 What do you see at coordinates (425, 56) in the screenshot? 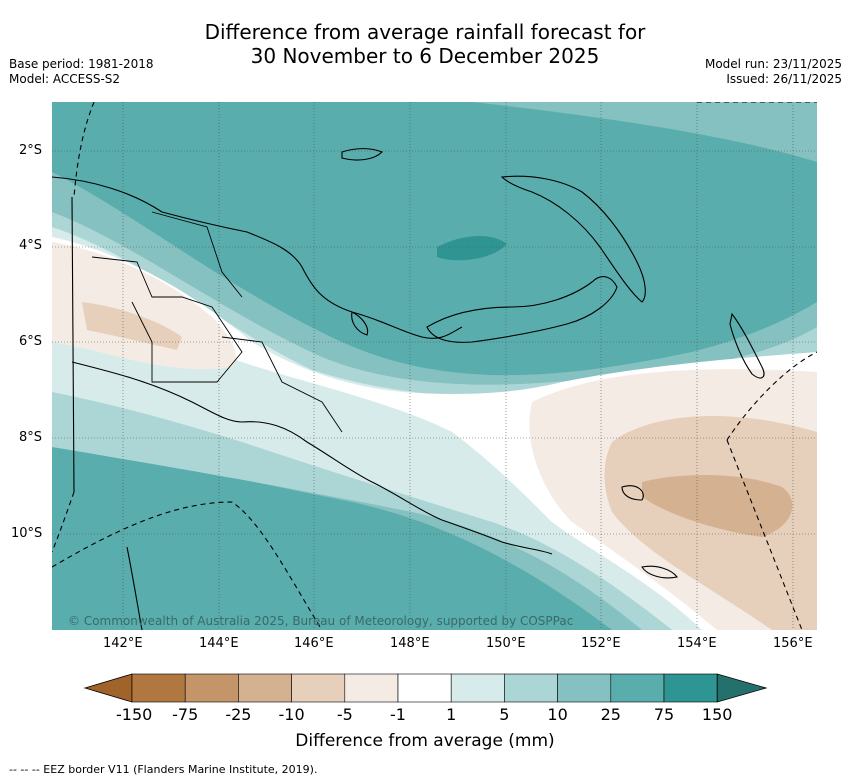
I see `title-line-2: 30 November to 6 December 2025` at bounding box center [425, 56].